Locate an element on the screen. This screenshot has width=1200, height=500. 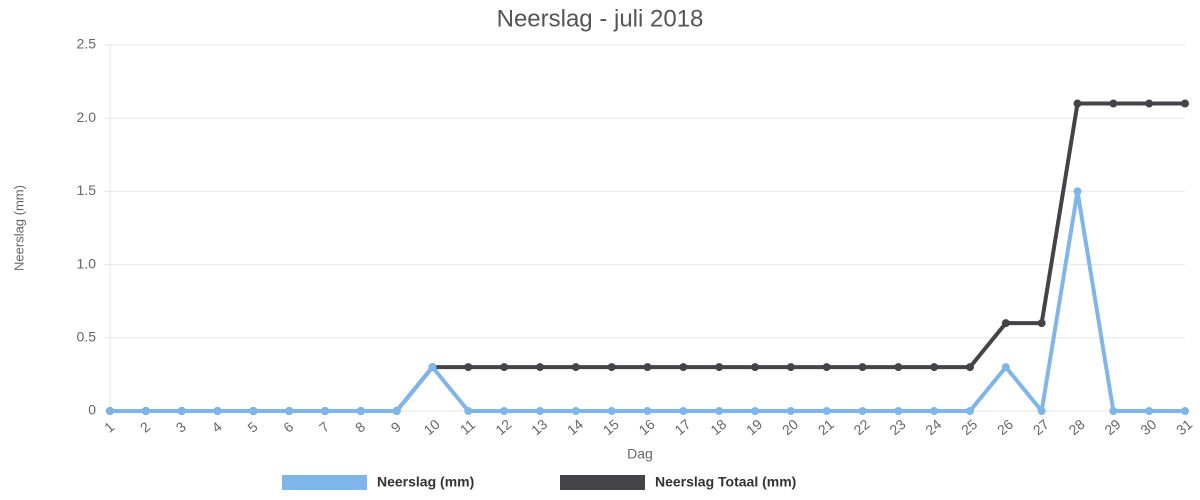
x-tick-label: 11 is located at coordinates (468, 427).